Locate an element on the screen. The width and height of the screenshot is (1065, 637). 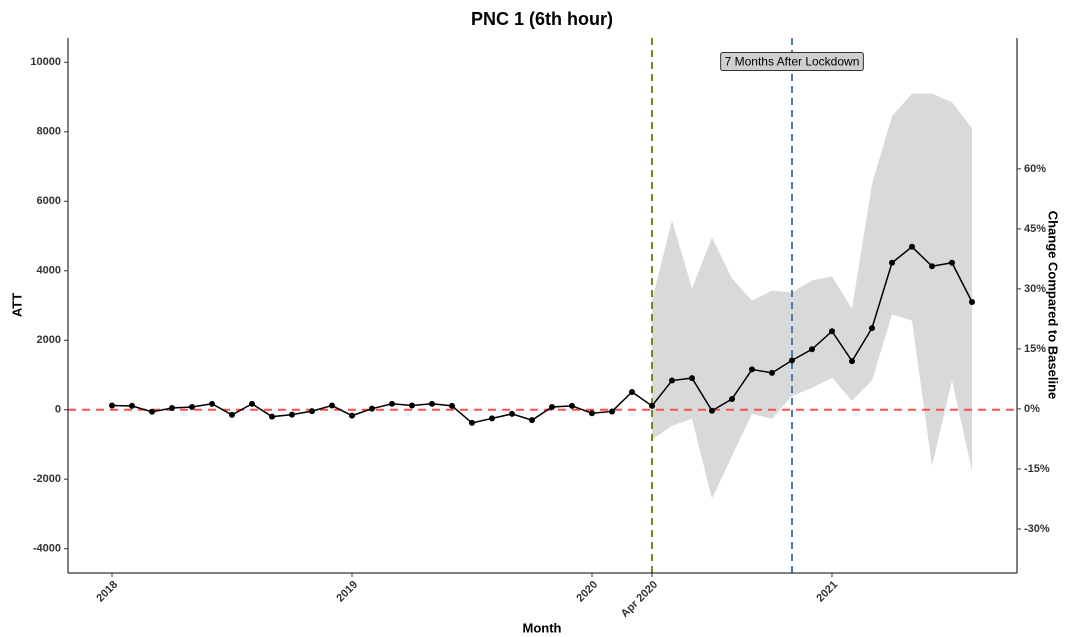
annotation-box is located at coordinates (792, 61).